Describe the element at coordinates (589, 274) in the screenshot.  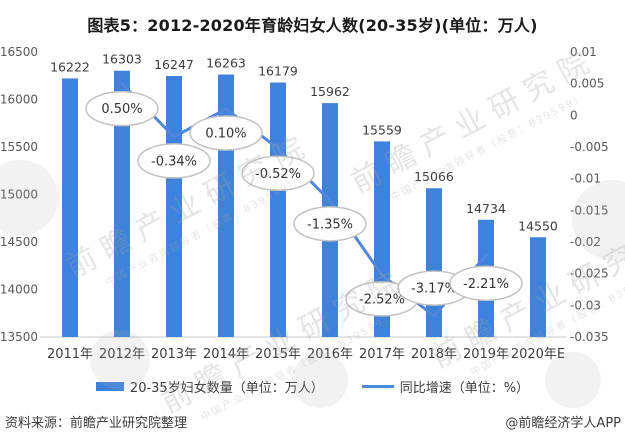
I see `right-axis-tick: -0.025` at that location.